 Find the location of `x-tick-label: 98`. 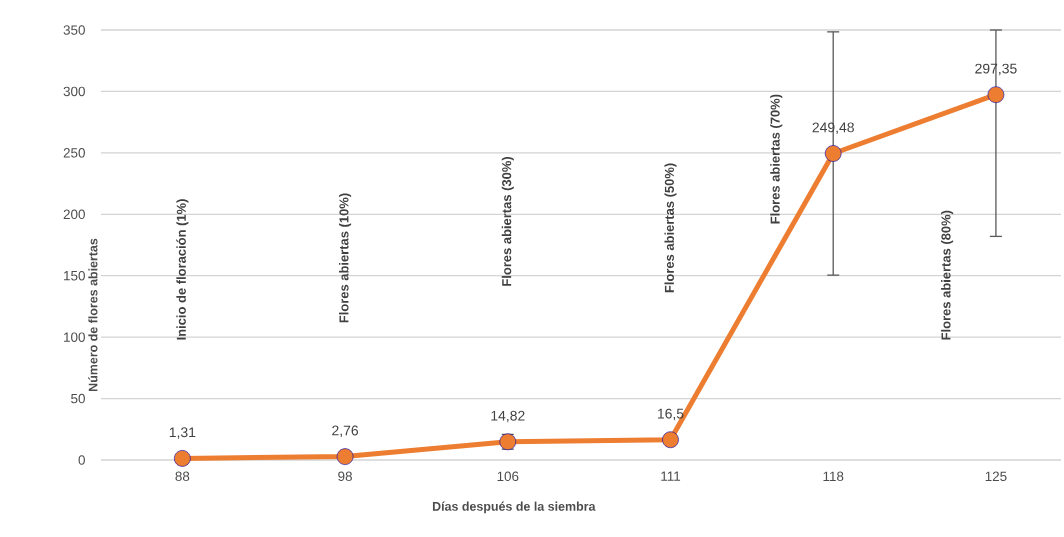

x-tick-label: 98 is located at coordinates (345, 476).